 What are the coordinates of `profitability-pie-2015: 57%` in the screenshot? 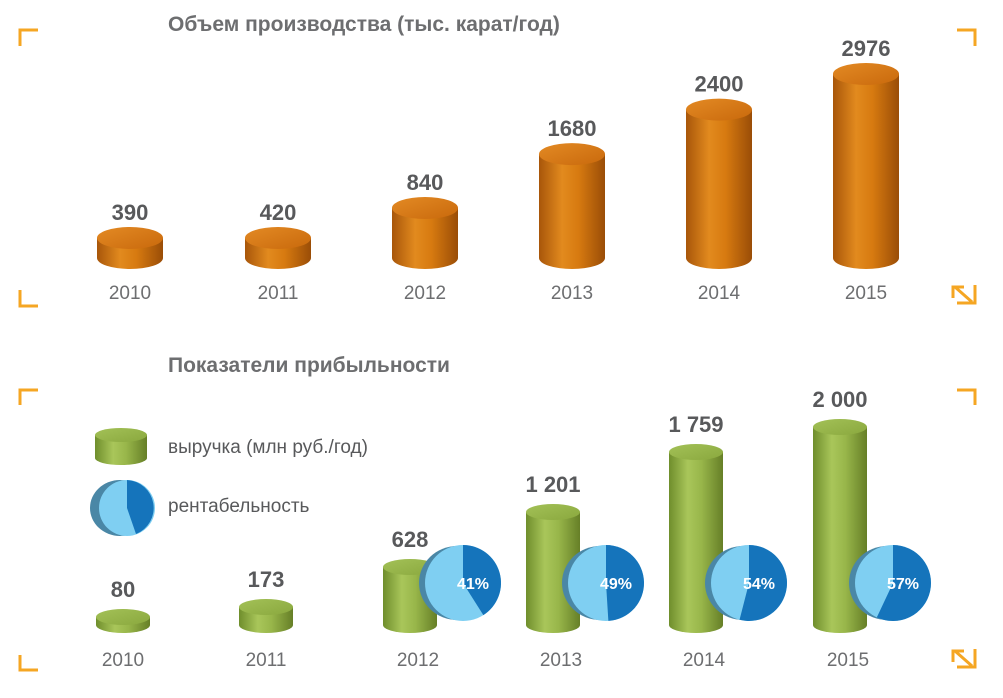 It's located at (890, 583).